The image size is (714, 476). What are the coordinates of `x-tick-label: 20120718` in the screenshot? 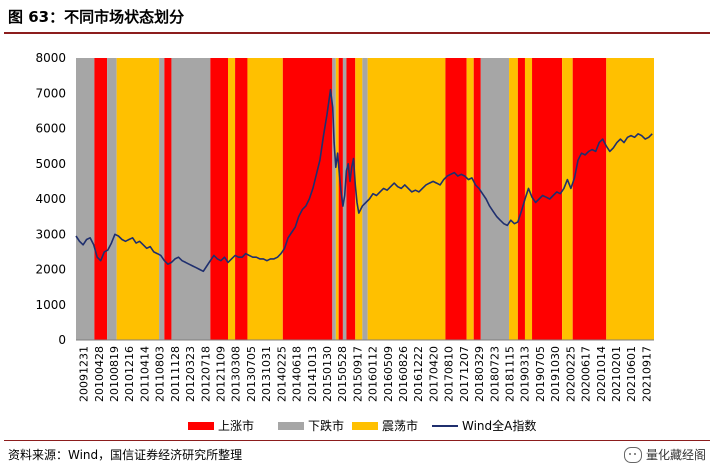 It's located at (205, 374).